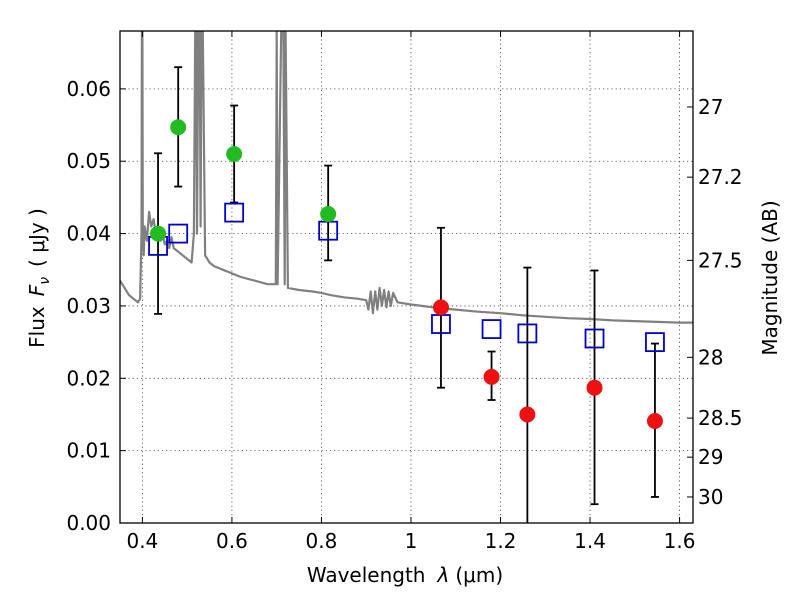 This screenshot has height=600, width=800. I want to click on y-tick-label: 0.06, so click(88, 89).